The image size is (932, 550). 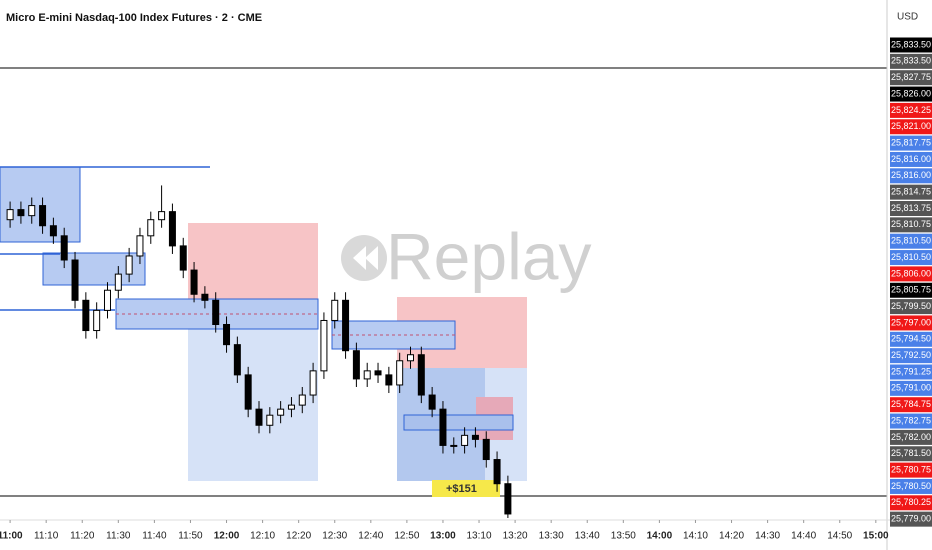 I want to click on trade-label: +$151, so click(x=461, y=489).